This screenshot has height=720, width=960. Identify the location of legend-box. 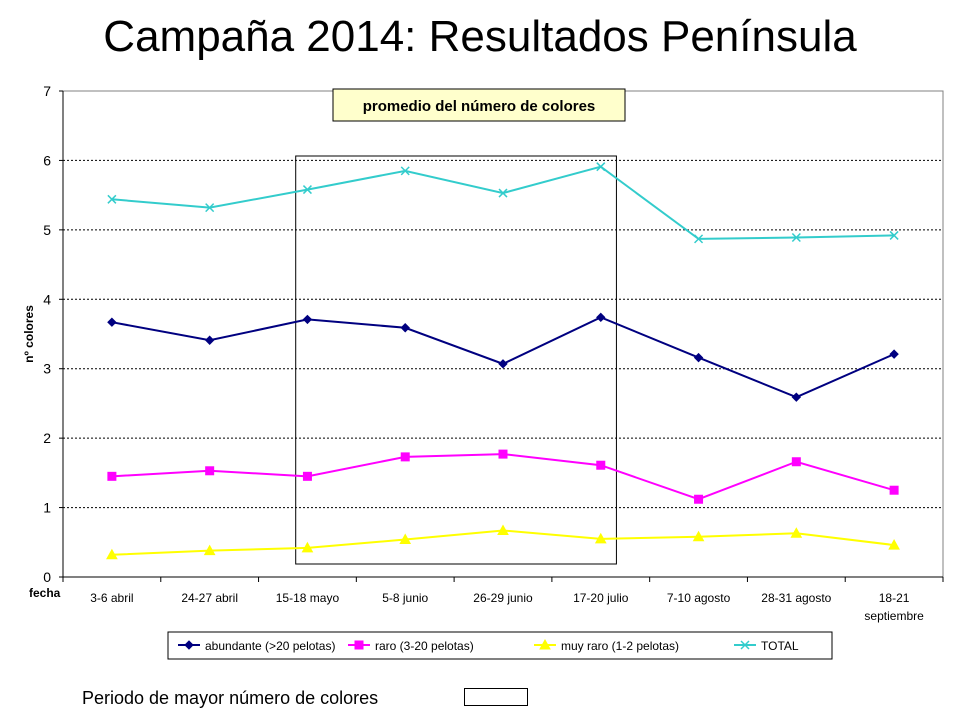
(500, 645).